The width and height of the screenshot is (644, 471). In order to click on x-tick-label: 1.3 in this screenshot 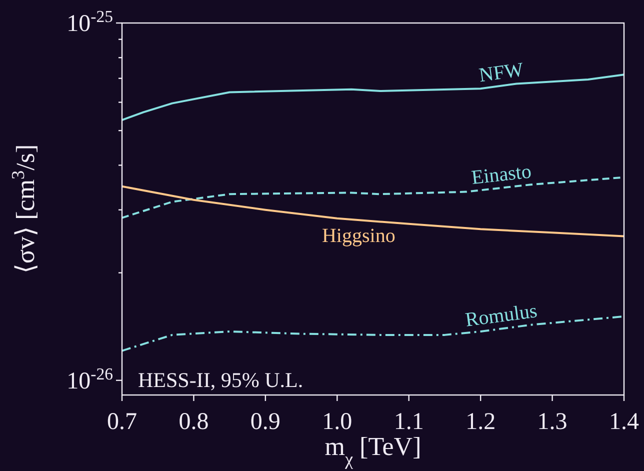, I will do `click(552, 422)`.